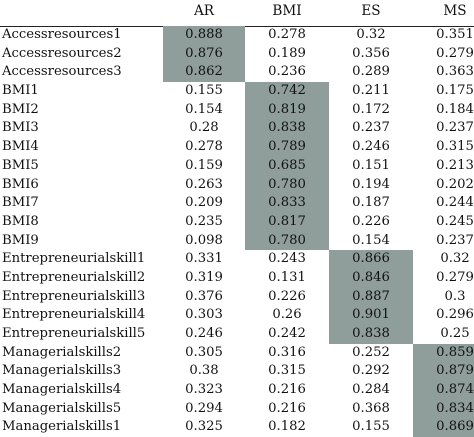 The width and height of the screenshot is (474, 437). Describe the element at coordinates (62, 390) in the screenshot. I see `row-label: Managerialskills4` at that location.